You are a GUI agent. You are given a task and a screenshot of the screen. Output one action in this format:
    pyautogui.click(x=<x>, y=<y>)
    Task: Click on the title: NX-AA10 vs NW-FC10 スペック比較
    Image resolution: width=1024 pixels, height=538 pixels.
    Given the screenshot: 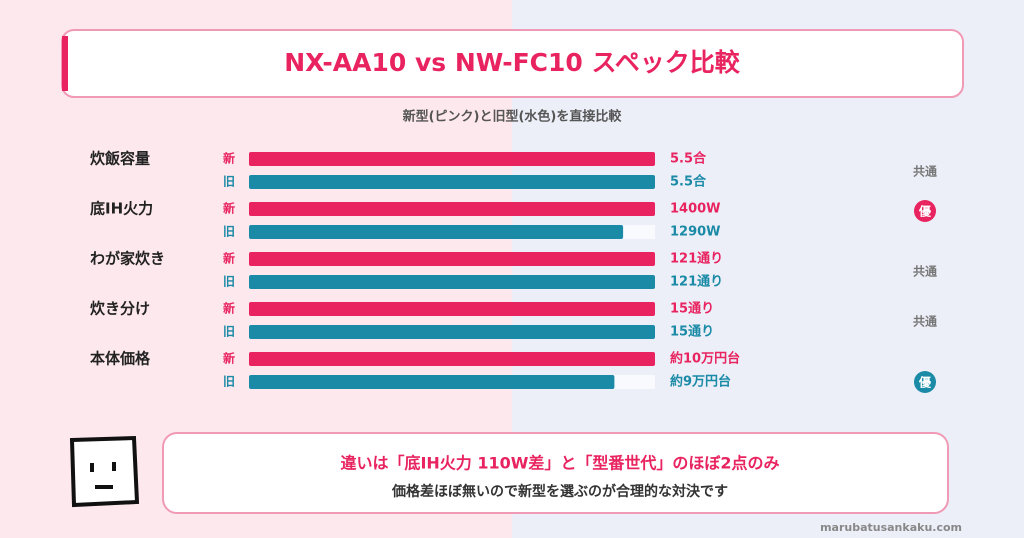 What is the action you would take?
    pyautogui.click(x=512, y=62)
    